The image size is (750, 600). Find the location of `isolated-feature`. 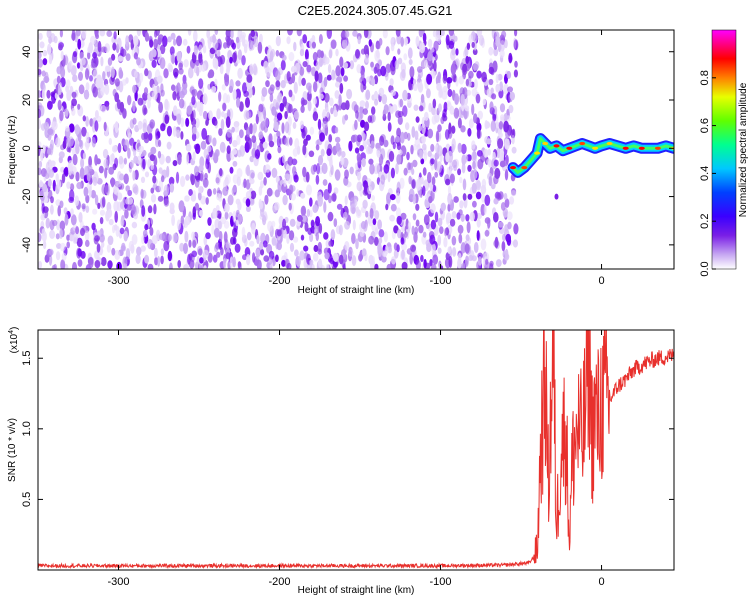

isolated-feature is located at coordinates (556, 196).